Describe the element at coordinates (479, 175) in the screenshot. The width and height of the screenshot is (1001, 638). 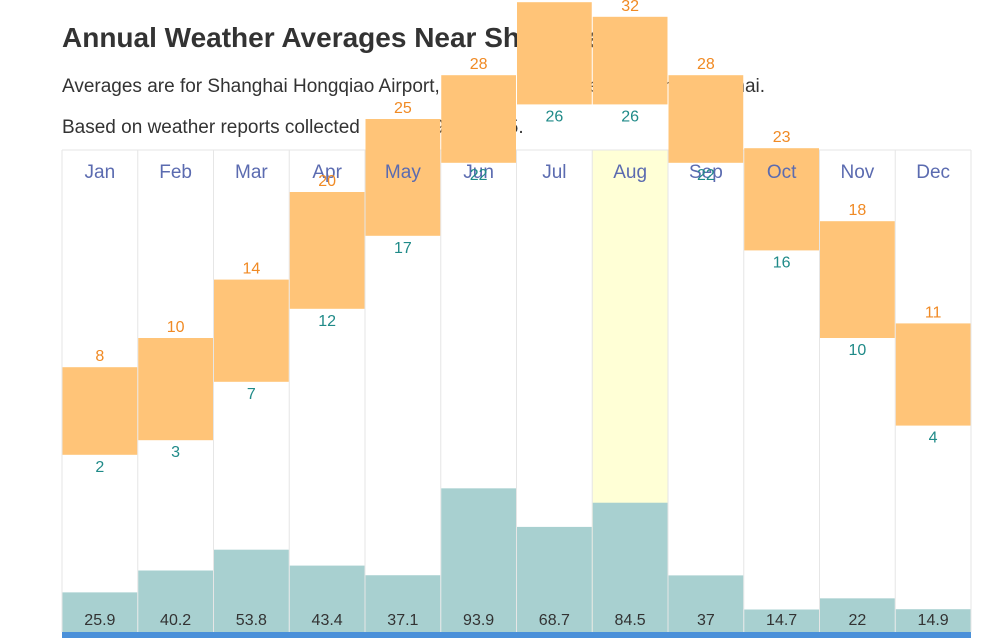
I see `low-temp-label-jun: 22` at that location.